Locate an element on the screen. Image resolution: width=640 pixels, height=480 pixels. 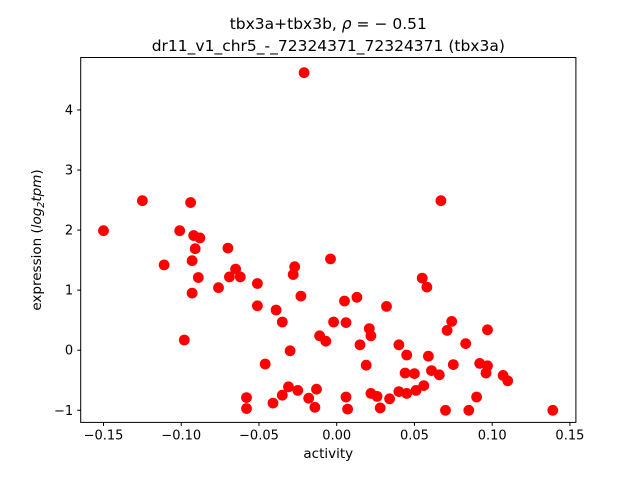
y-label-suffix: ) is located at coordinates (37, 171).